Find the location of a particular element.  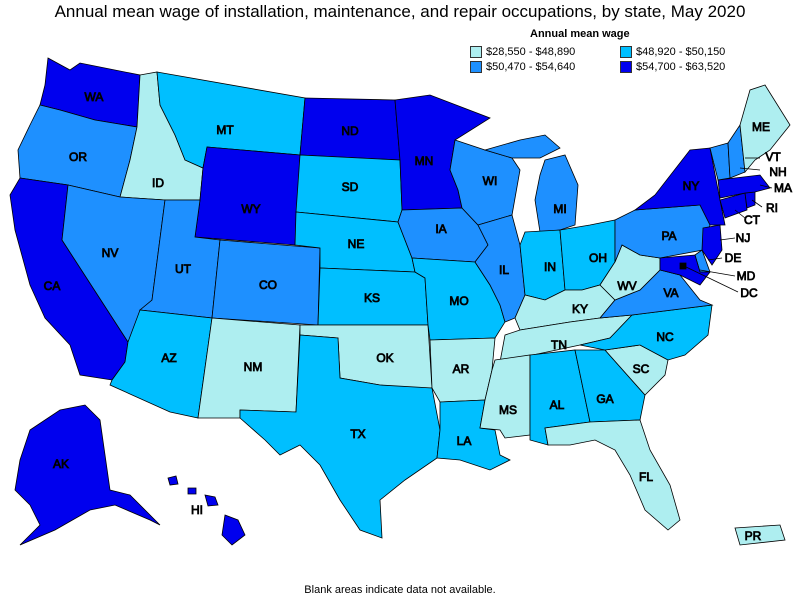

label-OH: OH is located at coordinates (598, 258).